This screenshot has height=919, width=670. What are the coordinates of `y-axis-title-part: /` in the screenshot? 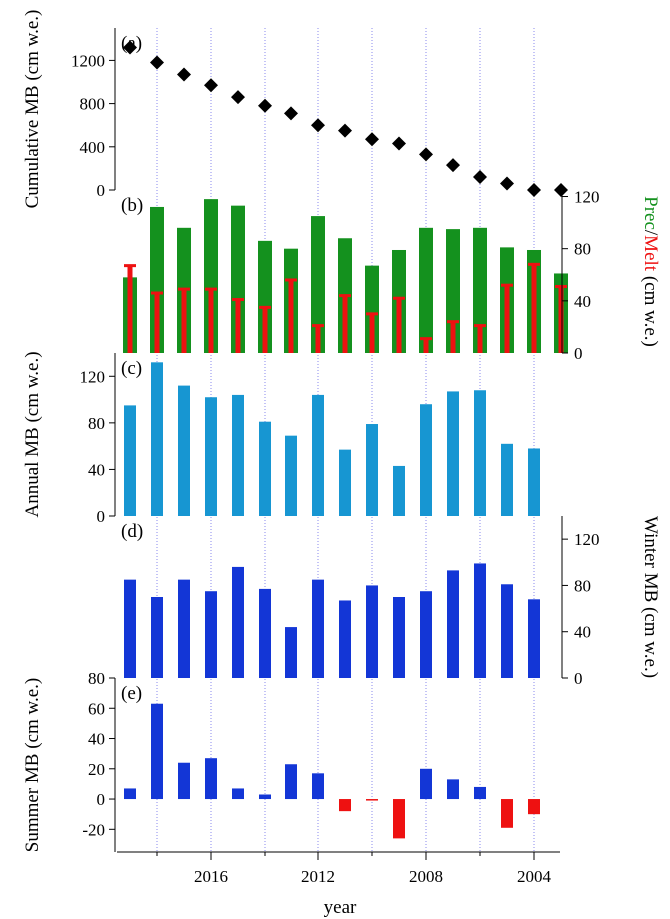 It's located at (650, 233).